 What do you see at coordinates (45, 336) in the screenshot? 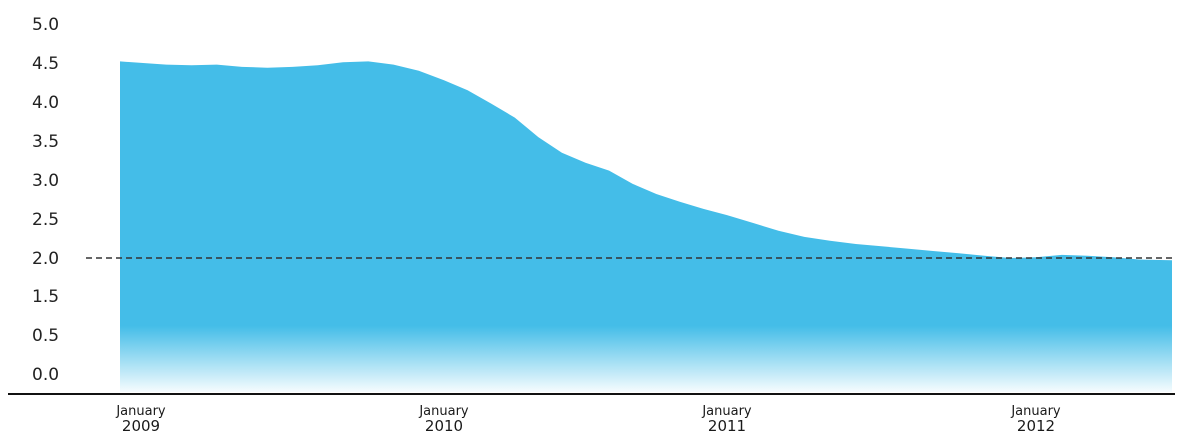
I see `y-tick-label: 0.5` at bounding box center [45, 336].